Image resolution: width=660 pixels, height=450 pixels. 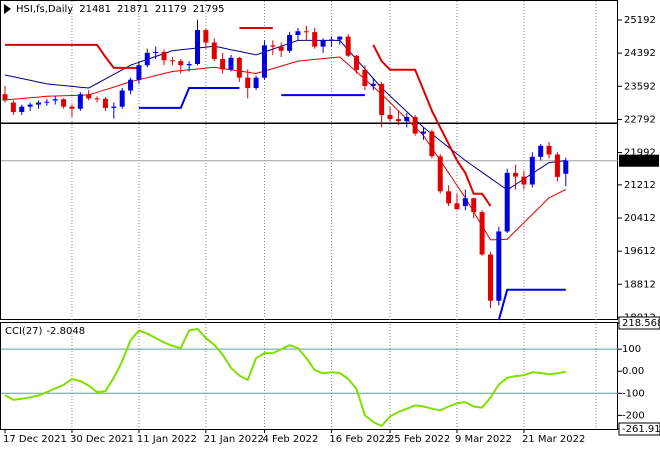 I want to click on y-tick-label: 21212, so click(x=640, y=185).